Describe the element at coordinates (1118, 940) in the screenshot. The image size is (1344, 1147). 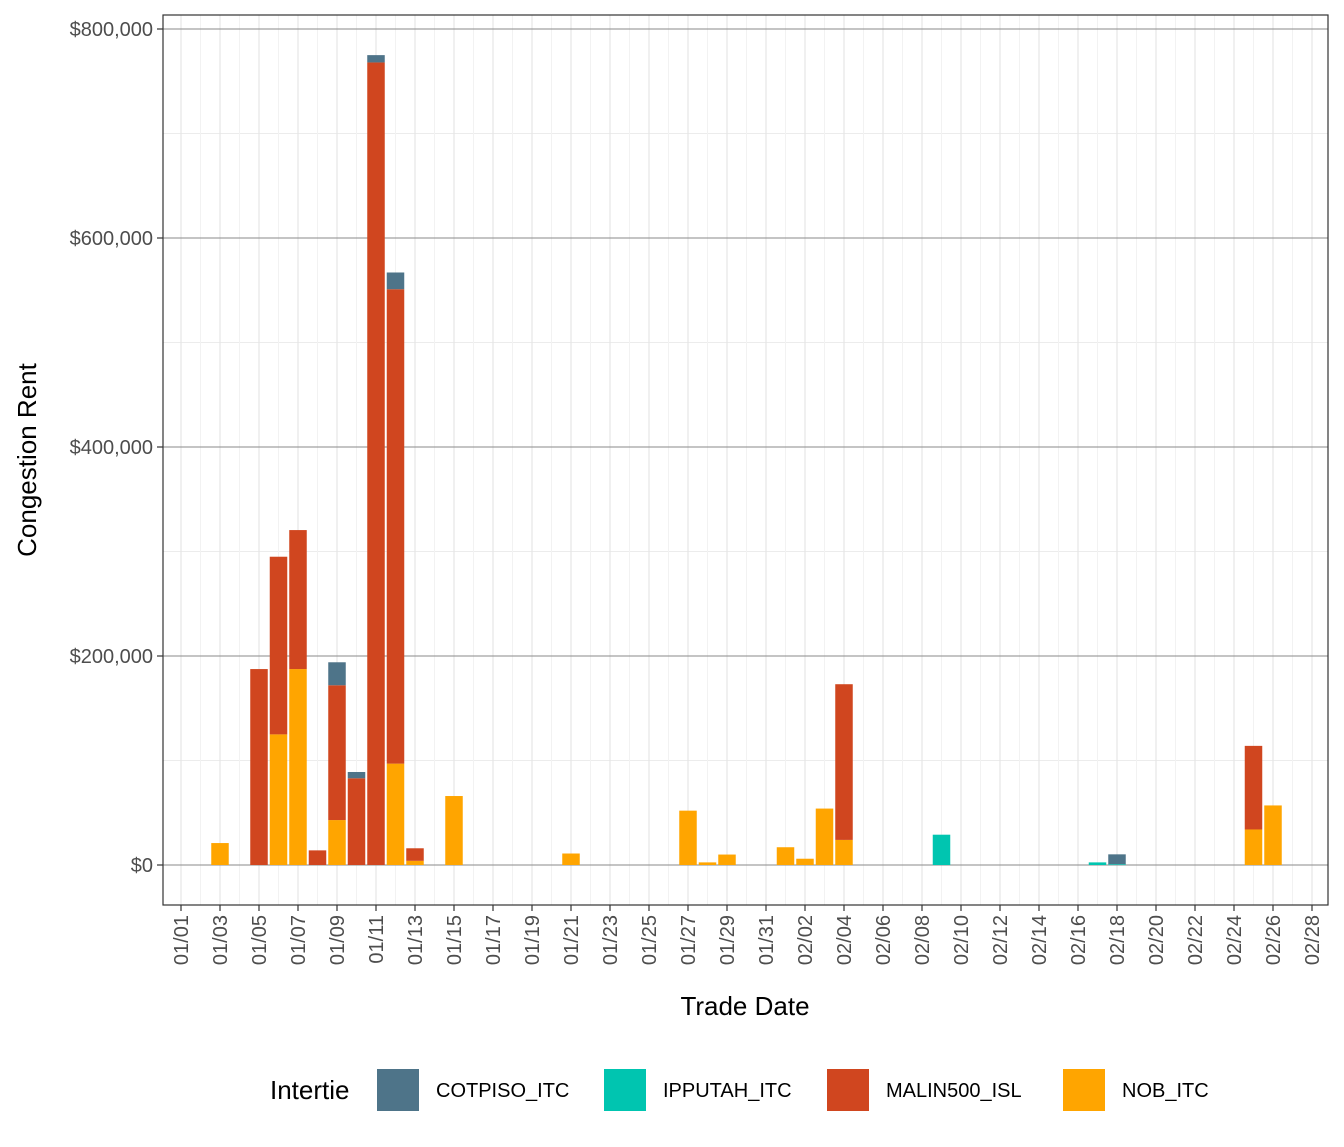
I see `x-tick-label: 02/18` at that location.